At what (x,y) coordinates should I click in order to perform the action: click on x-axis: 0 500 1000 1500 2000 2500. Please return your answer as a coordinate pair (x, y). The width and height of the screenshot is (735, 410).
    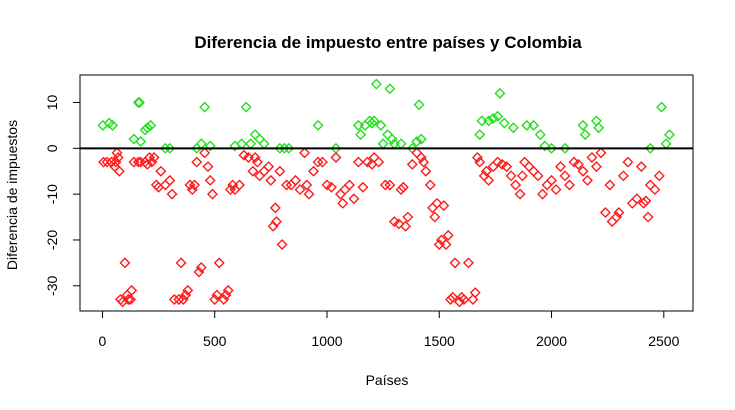
    Looking at the image, I should click on (389, 330).